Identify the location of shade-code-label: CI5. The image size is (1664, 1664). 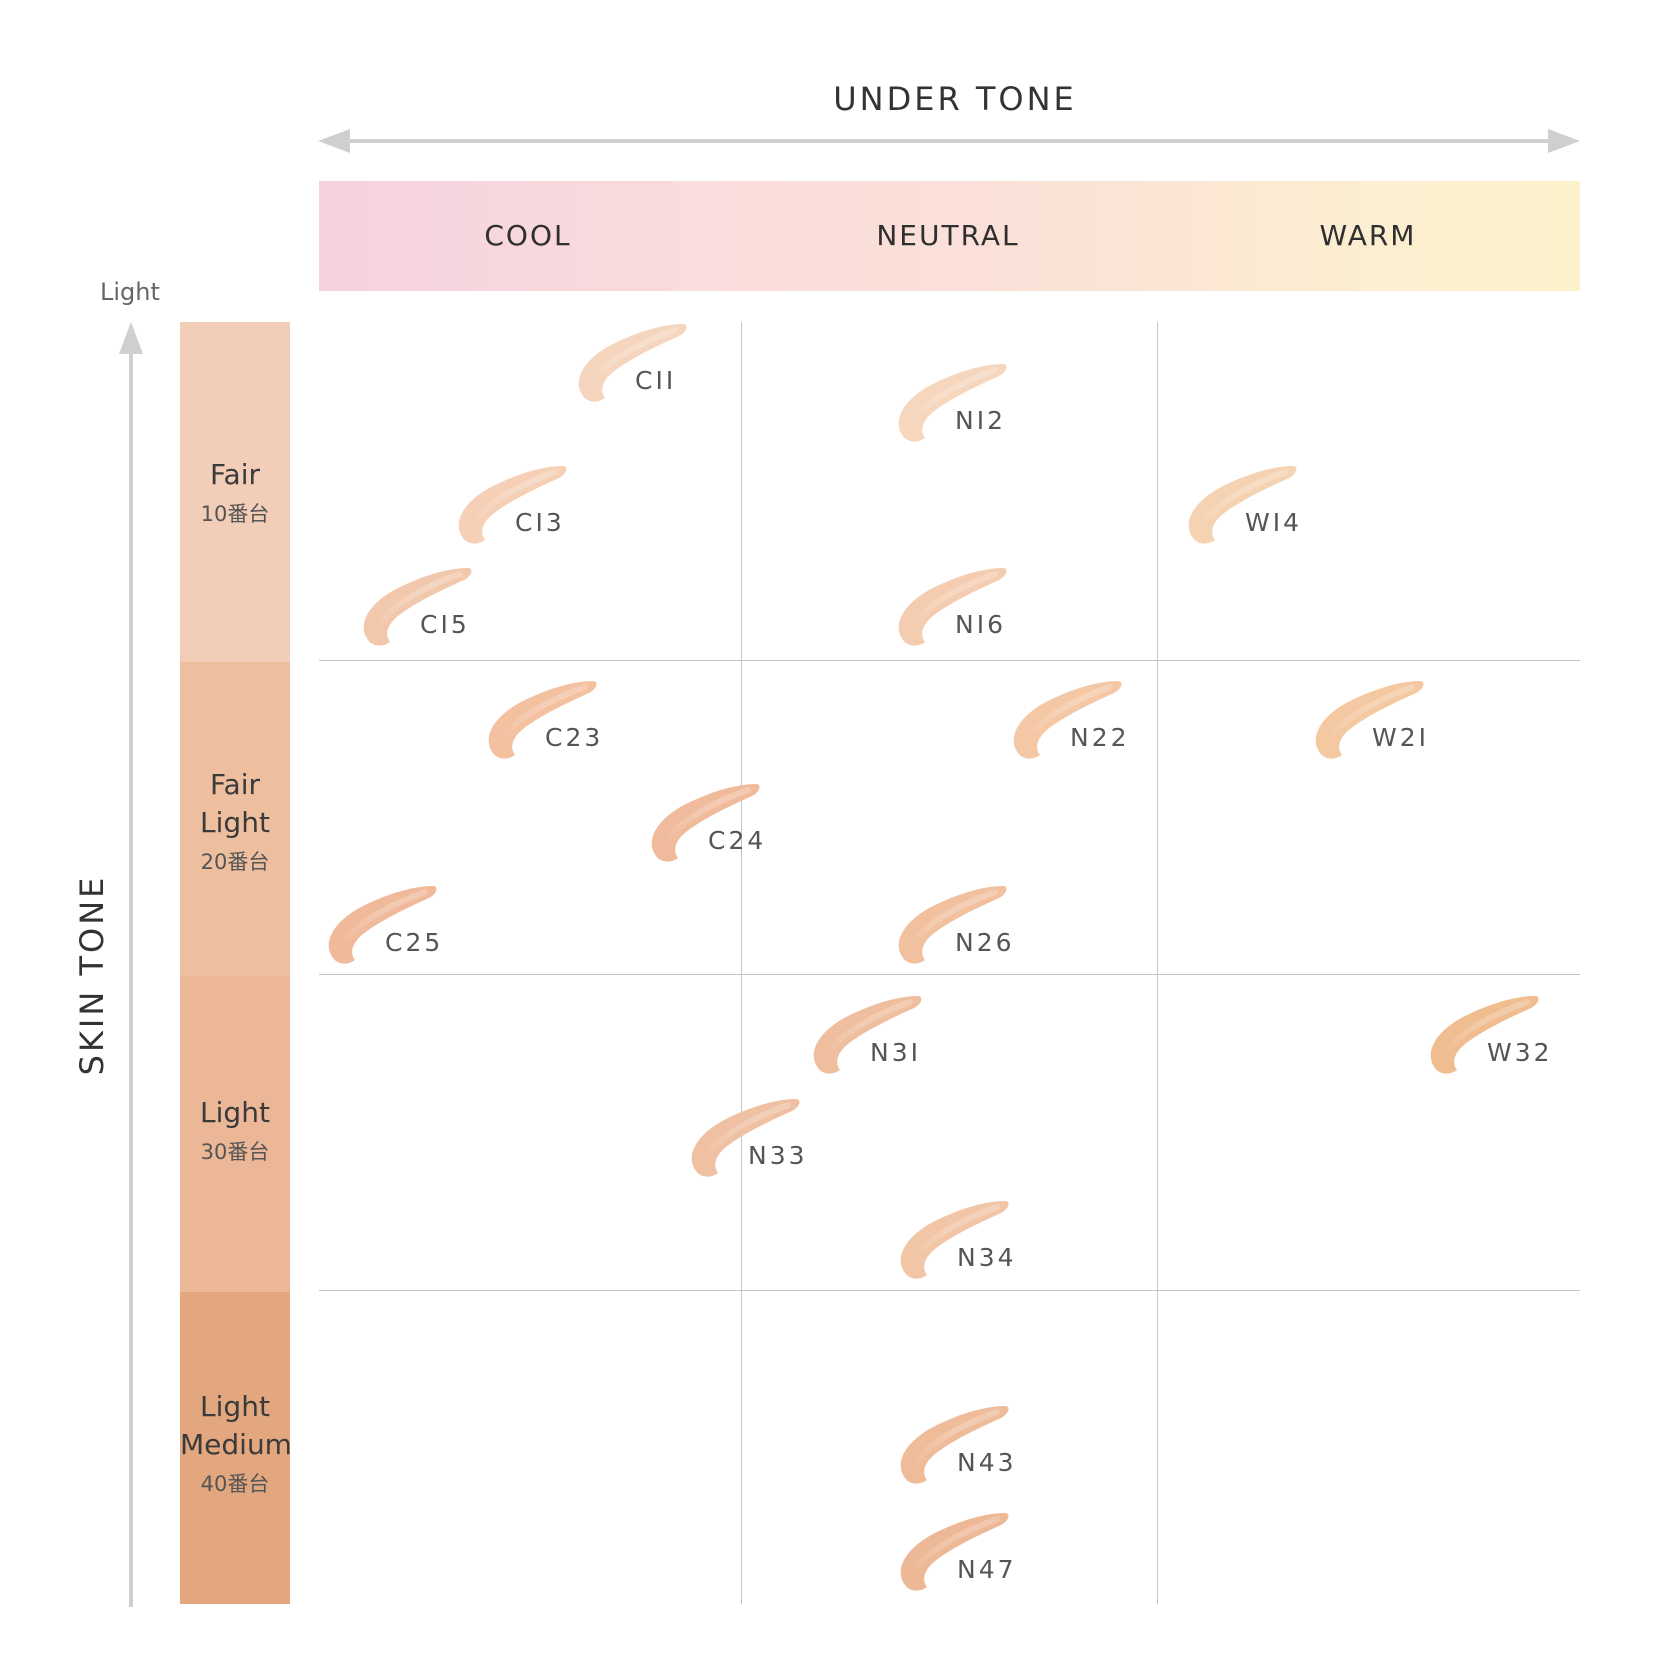
(445, 624).